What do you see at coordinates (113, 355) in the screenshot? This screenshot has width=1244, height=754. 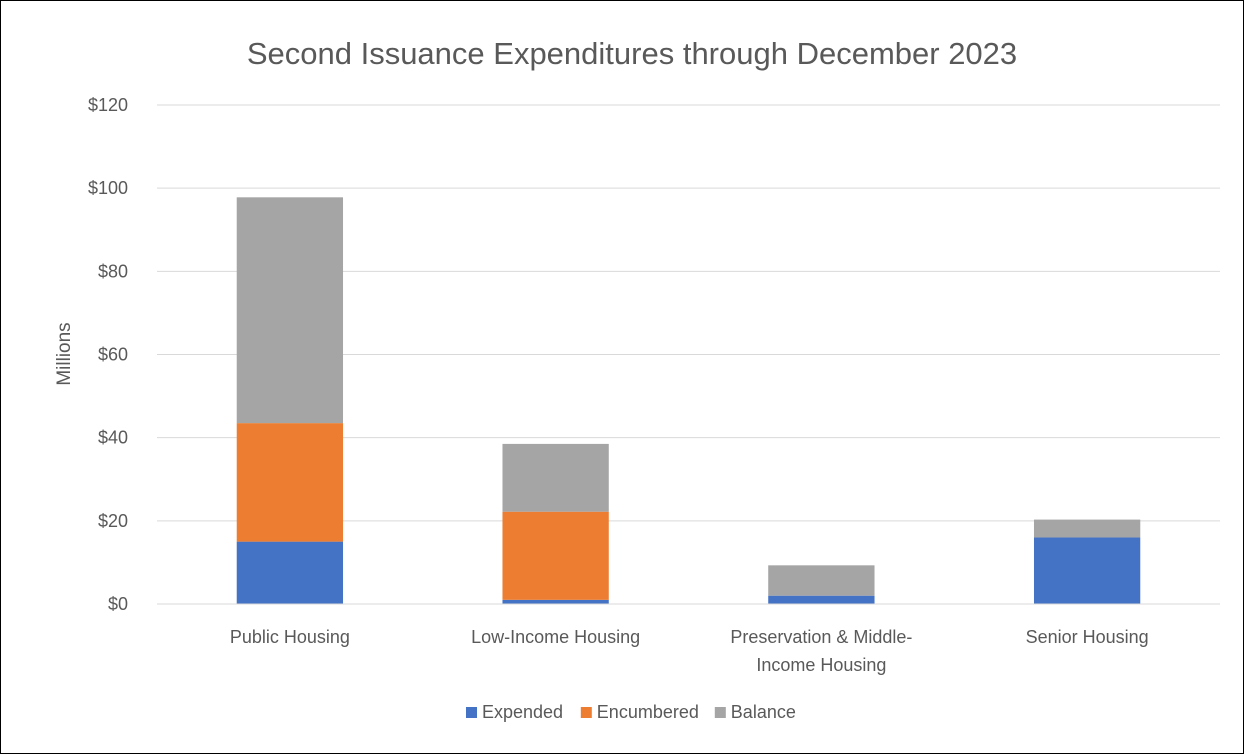 I see `y-tick-label: $60` at bounding box center [113, 355].